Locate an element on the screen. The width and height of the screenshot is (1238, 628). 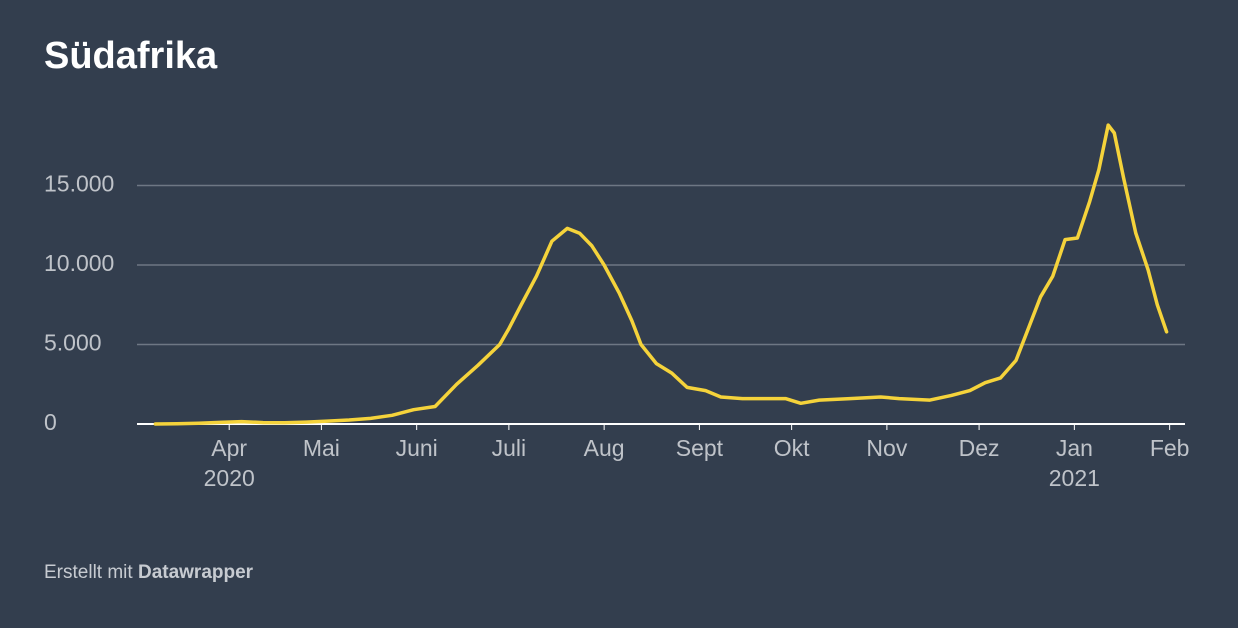
x-tick-label: Okt is located at coordinates (792, 448).